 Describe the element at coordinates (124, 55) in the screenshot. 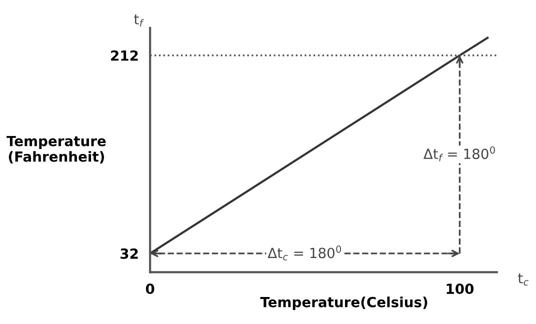

I see `y-tick-label: 212` at that location.